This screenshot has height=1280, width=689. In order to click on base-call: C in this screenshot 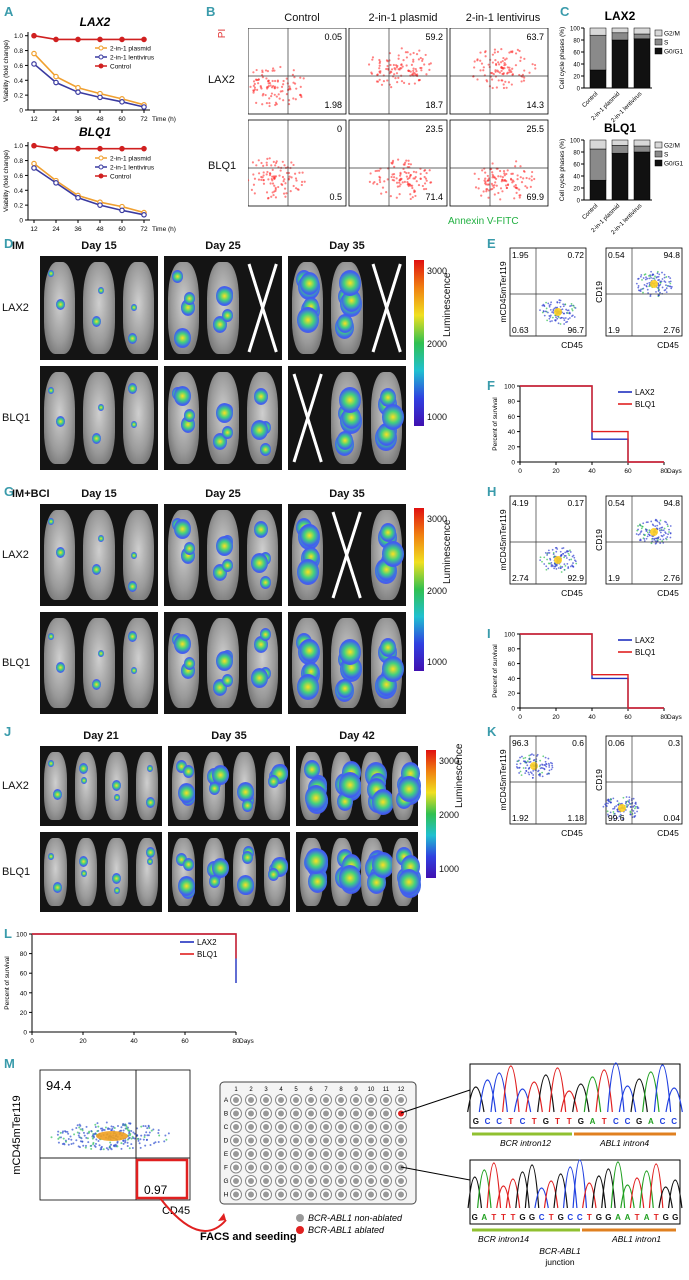, I will do `click(580, 1217)`.